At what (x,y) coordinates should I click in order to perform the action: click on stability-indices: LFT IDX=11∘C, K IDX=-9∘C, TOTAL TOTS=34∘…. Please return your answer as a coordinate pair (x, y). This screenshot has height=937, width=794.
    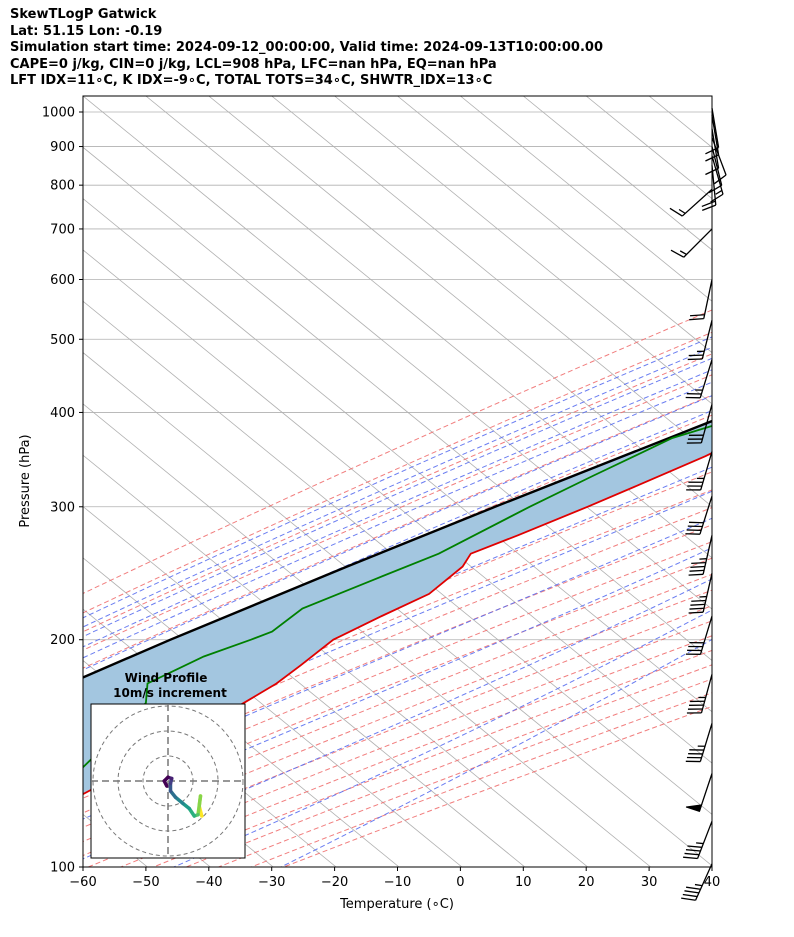
    Looking at the image, I should click on (251, 80).